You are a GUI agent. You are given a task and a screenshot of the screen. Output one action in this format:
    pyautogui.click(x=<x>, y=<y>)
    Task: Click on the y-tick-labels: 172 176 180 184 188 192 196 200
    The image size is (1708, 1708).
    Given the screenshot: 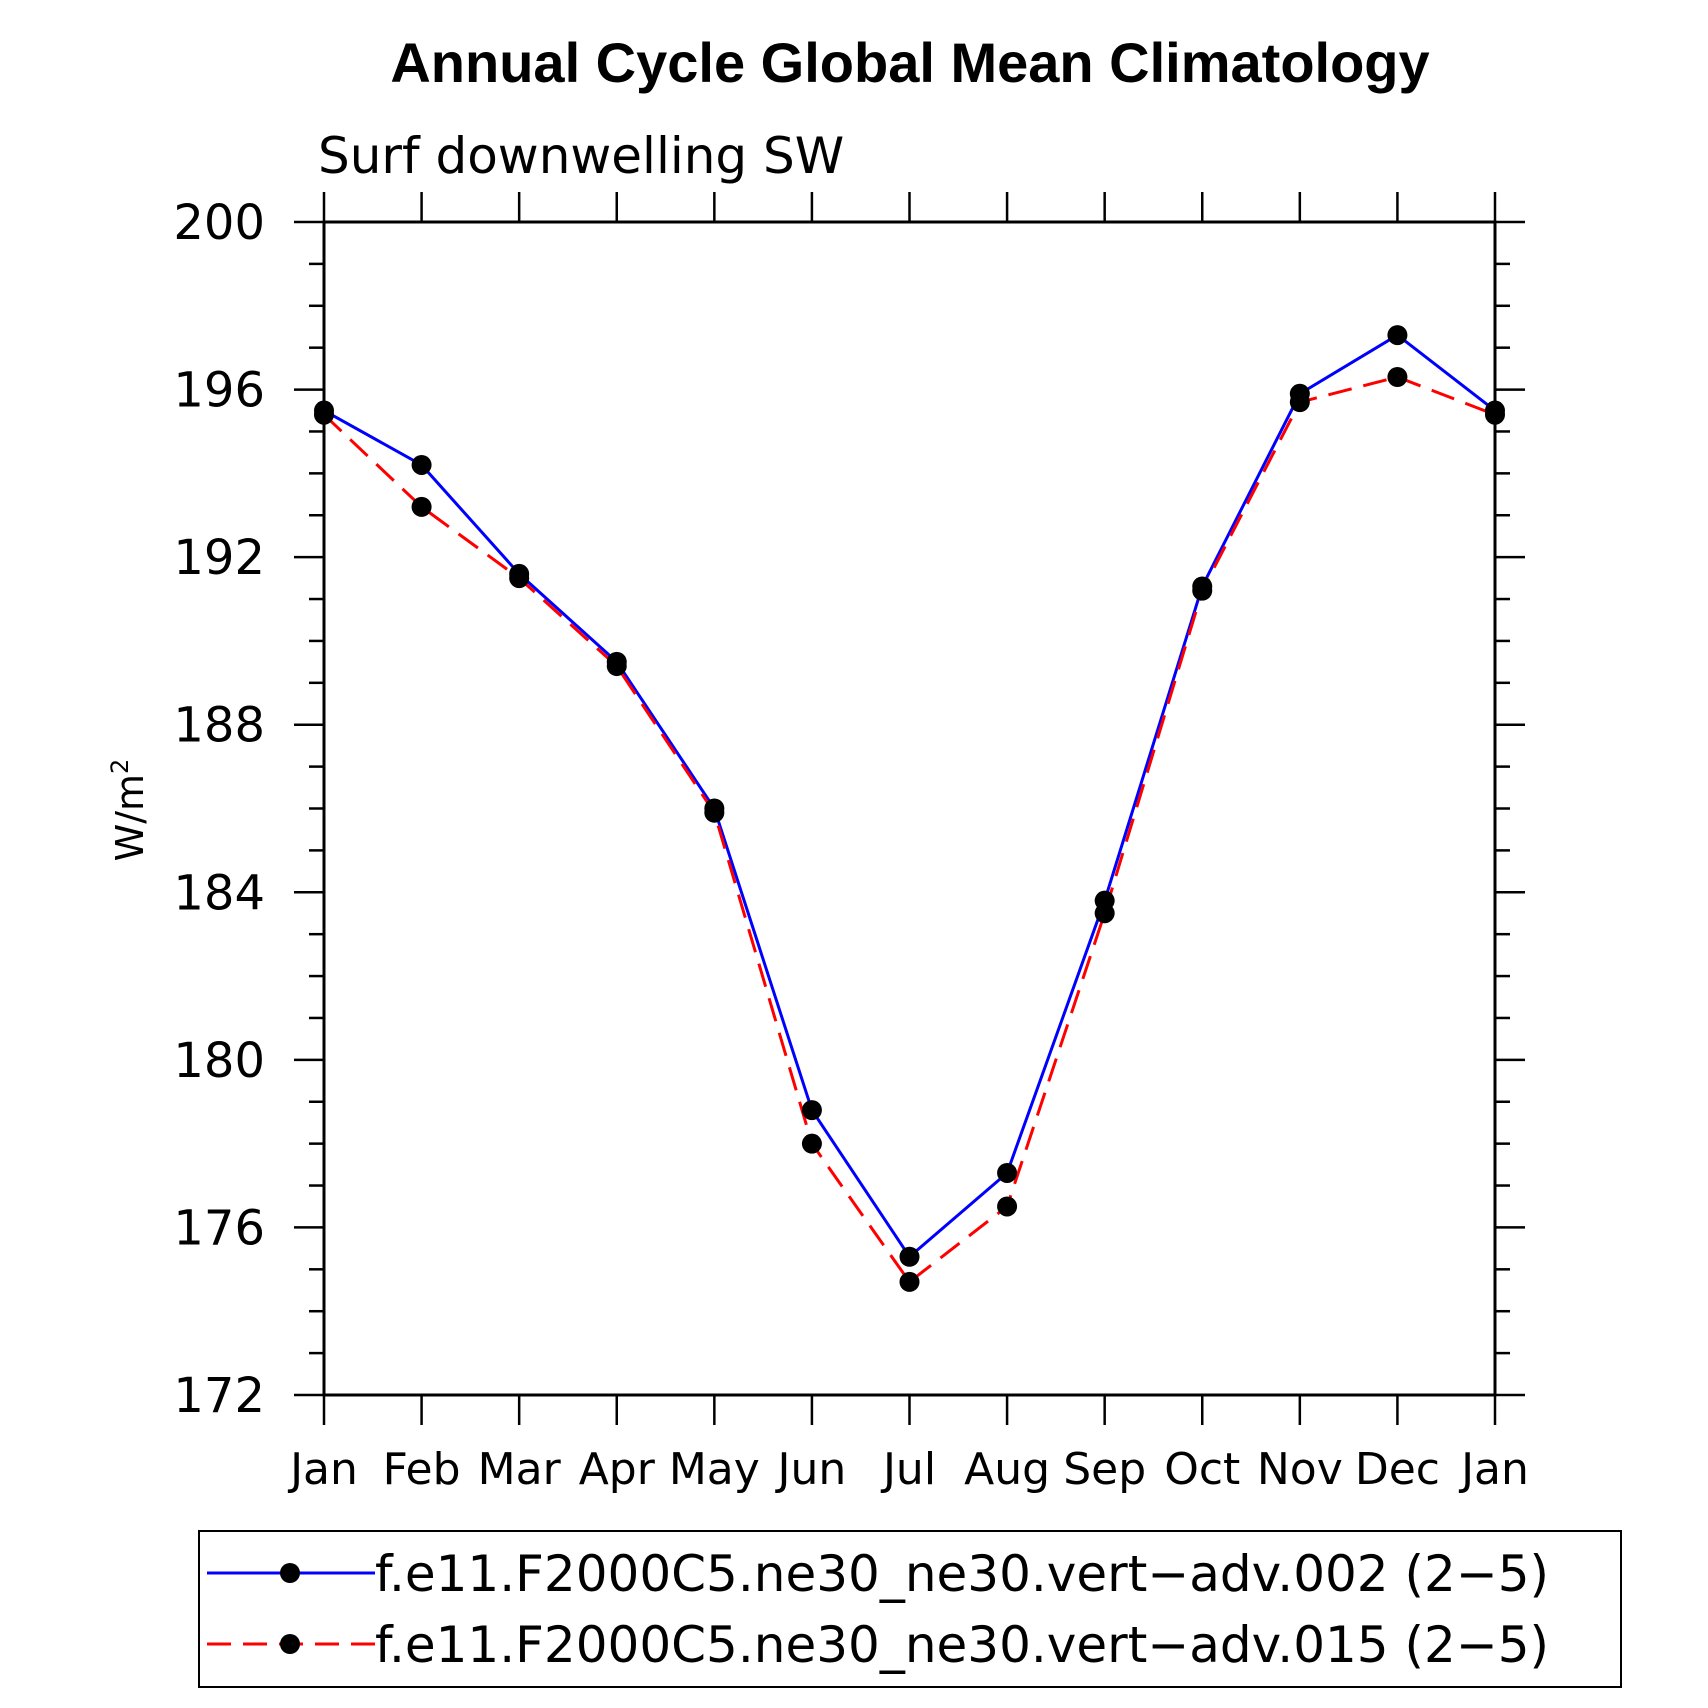 What is the action you would take?
    pyautogui.click(x=219, y=809)
    